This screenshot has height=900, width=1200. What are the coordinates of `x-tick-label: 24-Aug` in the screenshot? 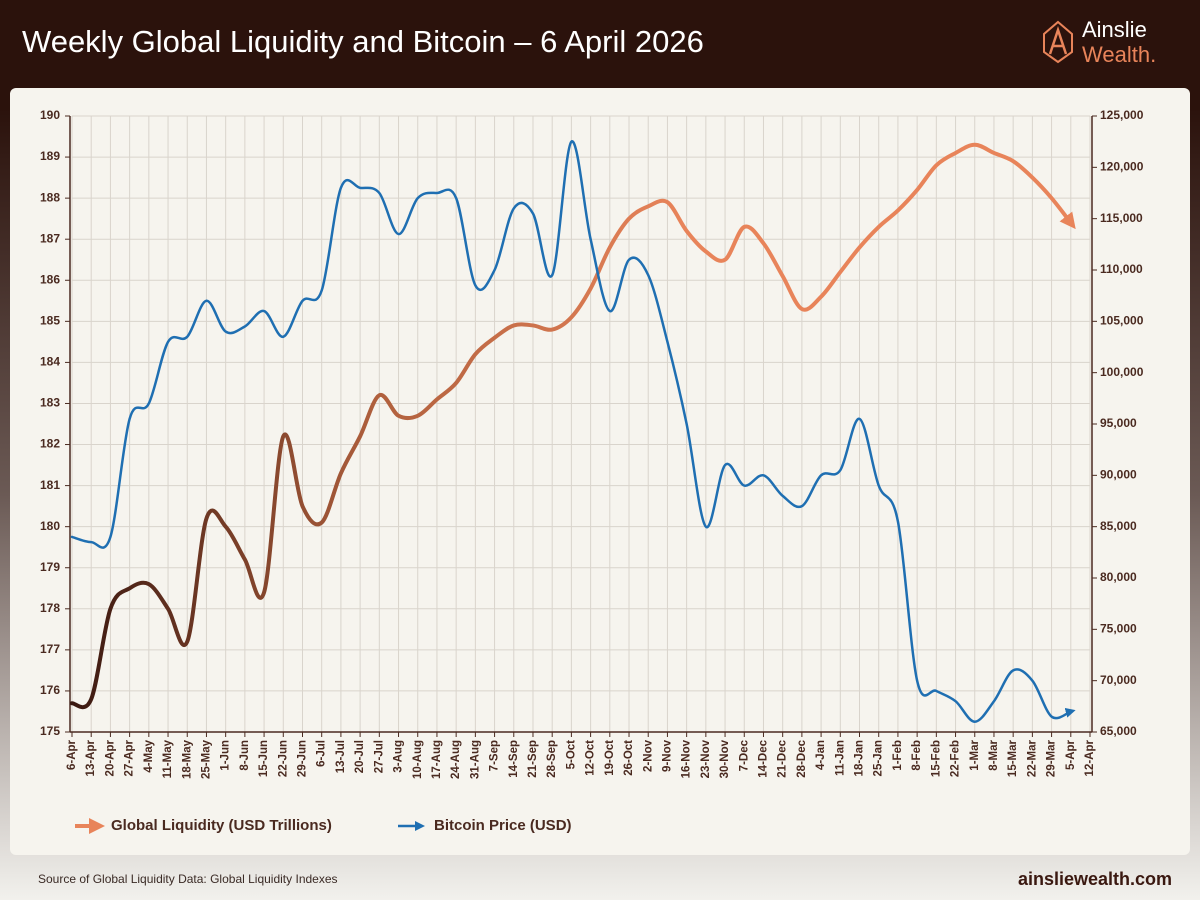 It's located at (456, 759).